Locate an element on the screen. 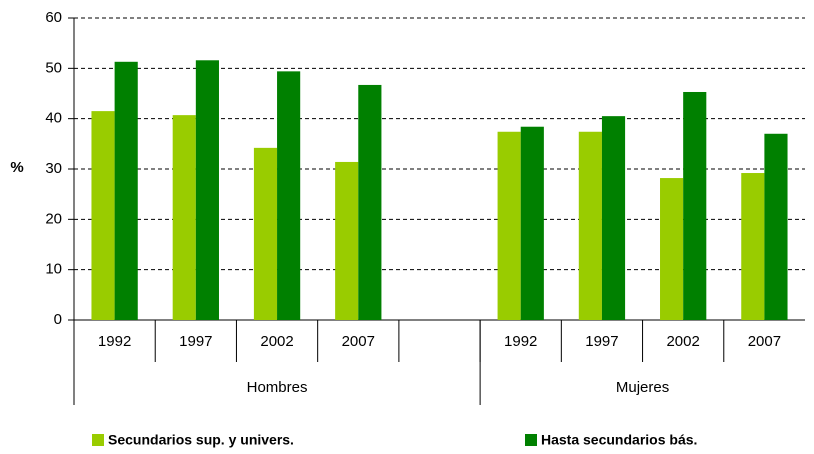 This screenshot has height=454, width=814. y-tick-label: 60 is located at coordinates (53, 17).